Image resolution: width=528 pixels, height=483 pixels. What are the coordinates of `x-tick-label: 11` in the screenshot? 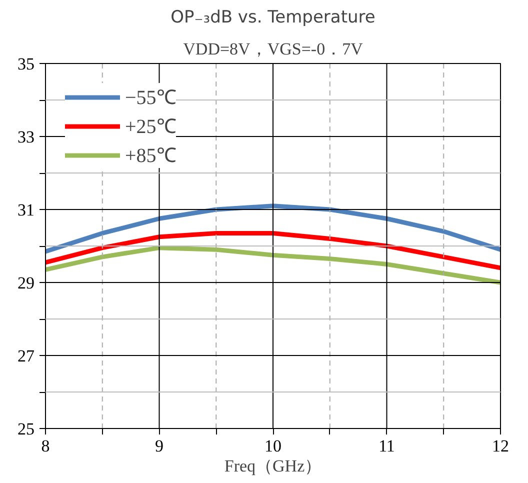 It's located at (386, 446).